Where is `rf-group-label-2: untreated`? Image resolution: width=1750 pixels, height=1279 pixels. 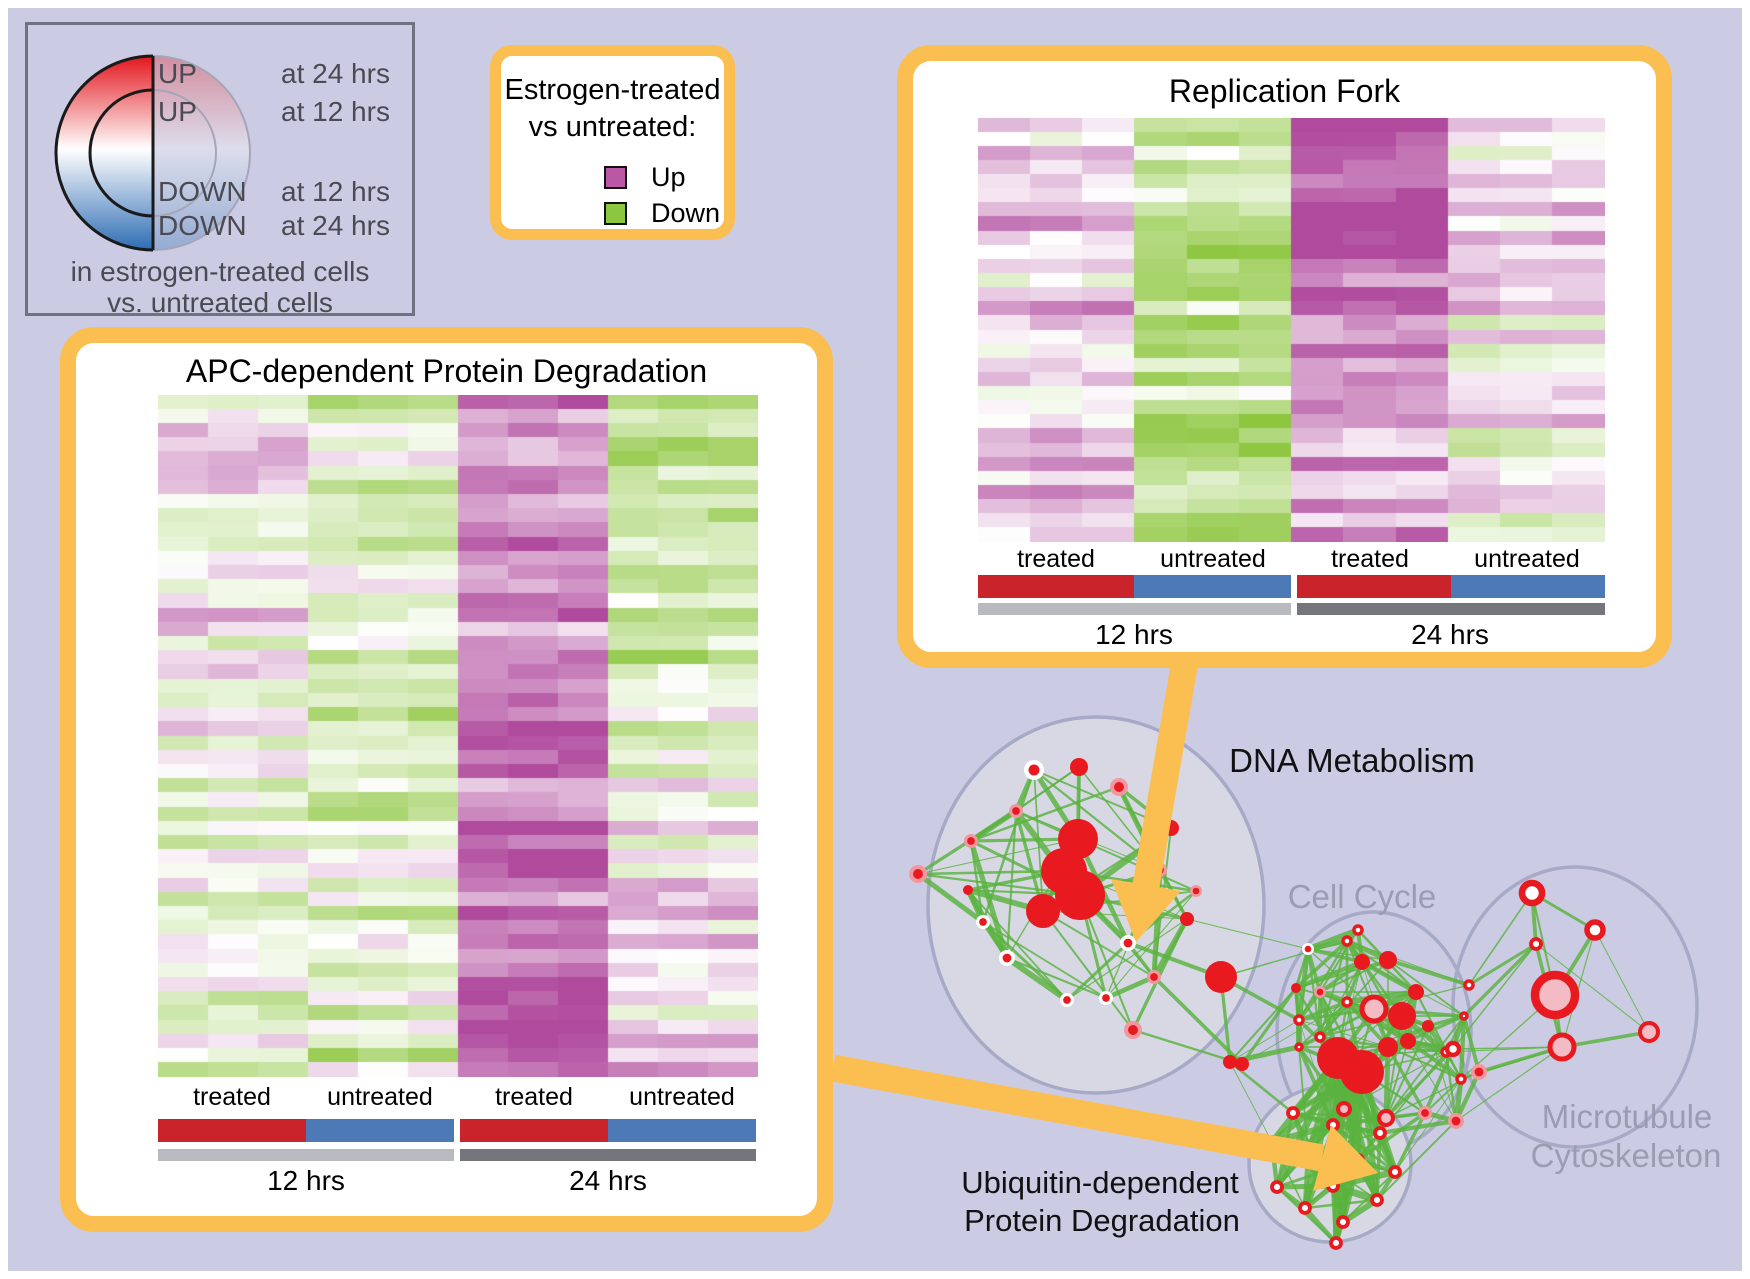
rf-group-label-2: untreated is located at coordinates (1213, 559).